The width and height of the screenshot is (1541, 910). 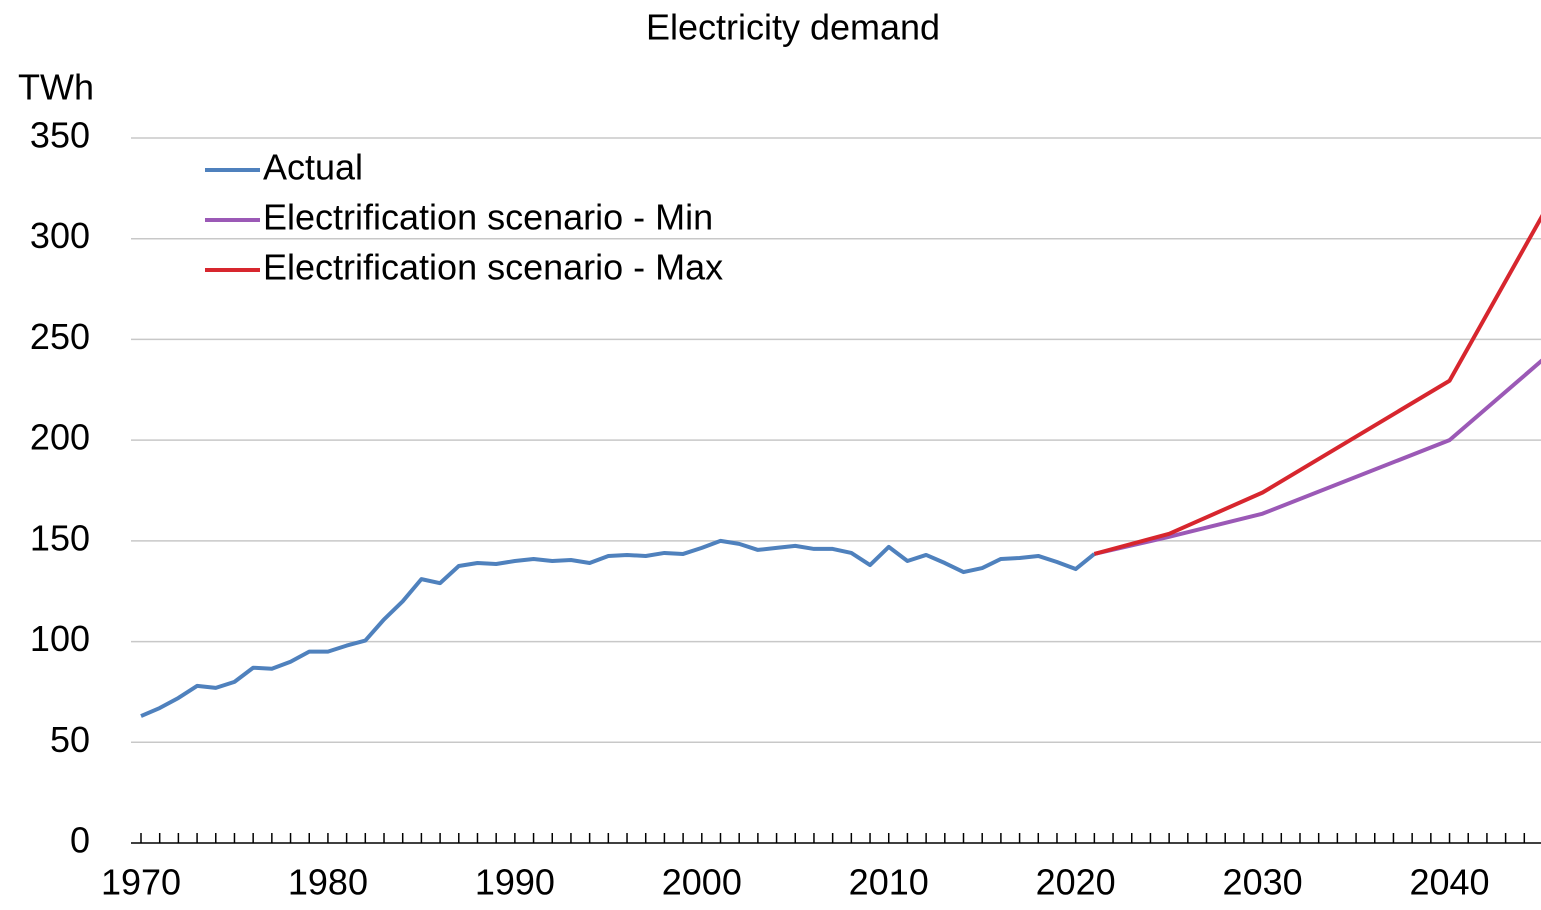 I want to click on x-tick-label: 2000, so click(x=702, y=882).